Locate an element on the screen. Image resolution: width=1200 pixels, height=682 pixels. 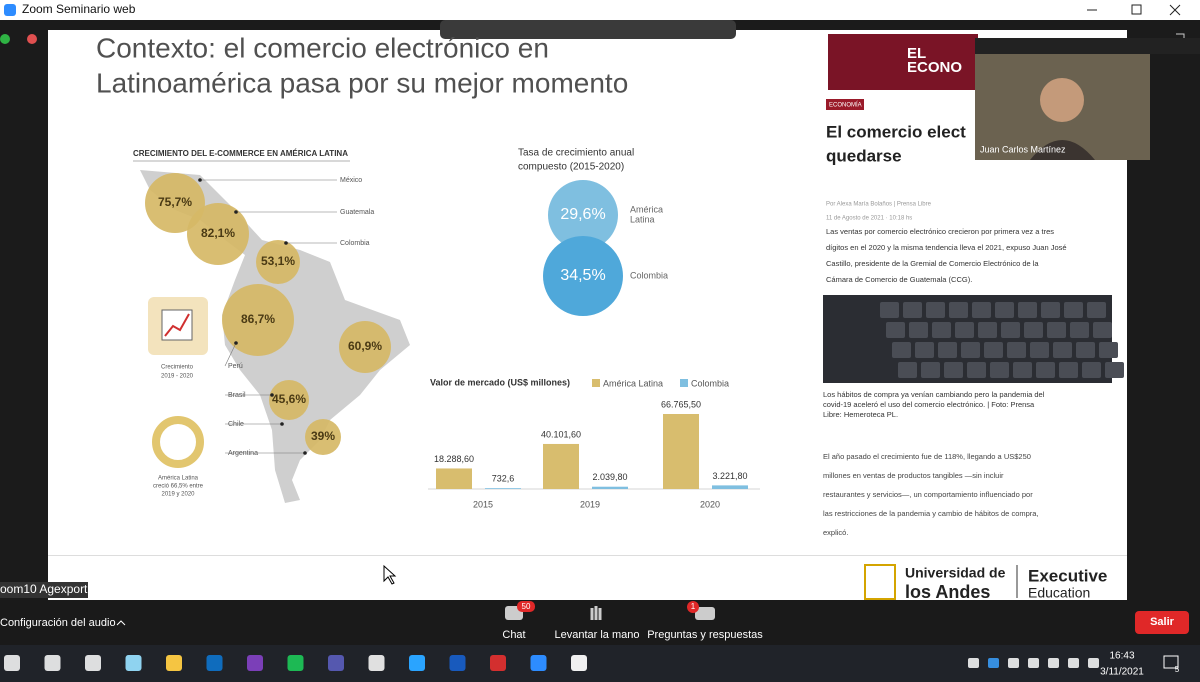
article-paragraph: Cámara de Comercio de Guatemala (CCG). is located at coordinates (899, 279).